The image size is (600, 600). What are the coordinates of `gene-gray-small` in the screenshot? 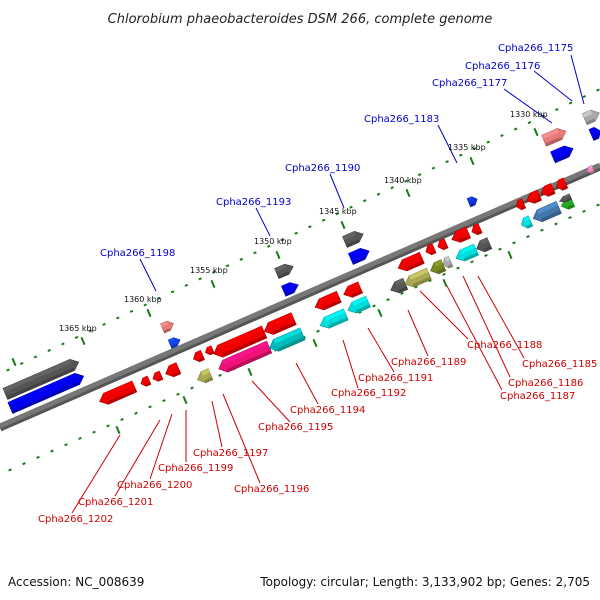 It's located at (447, 262).